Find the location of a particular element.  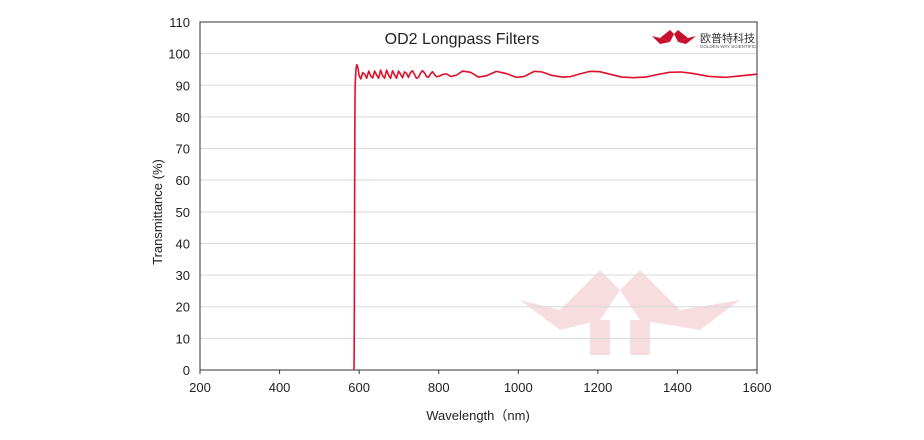

y-tick-label: 30 is located at coordinates (183, 275).